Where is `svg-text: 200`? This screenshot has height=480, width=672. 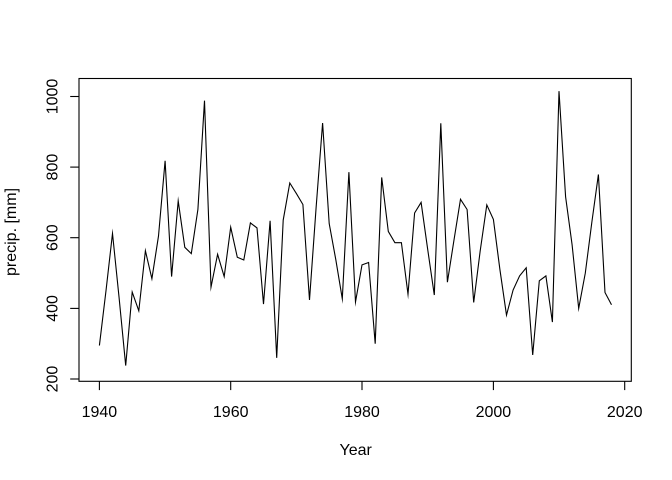 svg-text: 200 is located at coordinates (53, 379).